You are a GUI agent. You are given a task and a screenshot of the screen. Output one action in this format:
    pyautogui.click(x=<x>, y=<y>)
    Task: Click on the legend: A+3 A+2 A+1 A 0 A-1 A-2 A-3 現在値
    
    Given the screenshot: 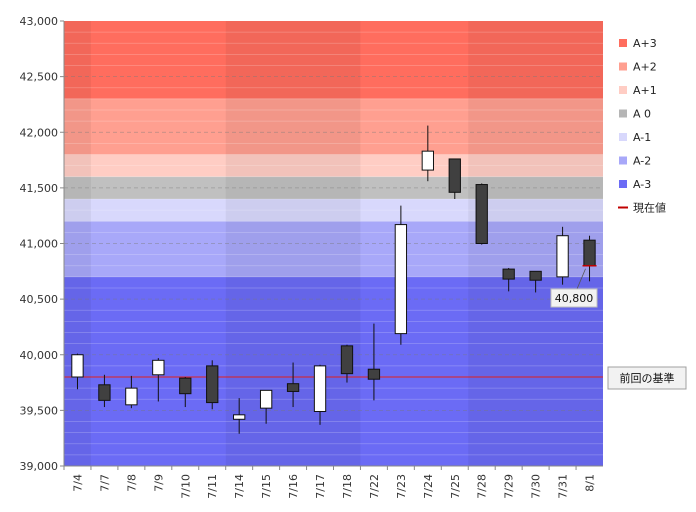 What is the action you would take?
    pyautogui.click(x=642, y=126)
    